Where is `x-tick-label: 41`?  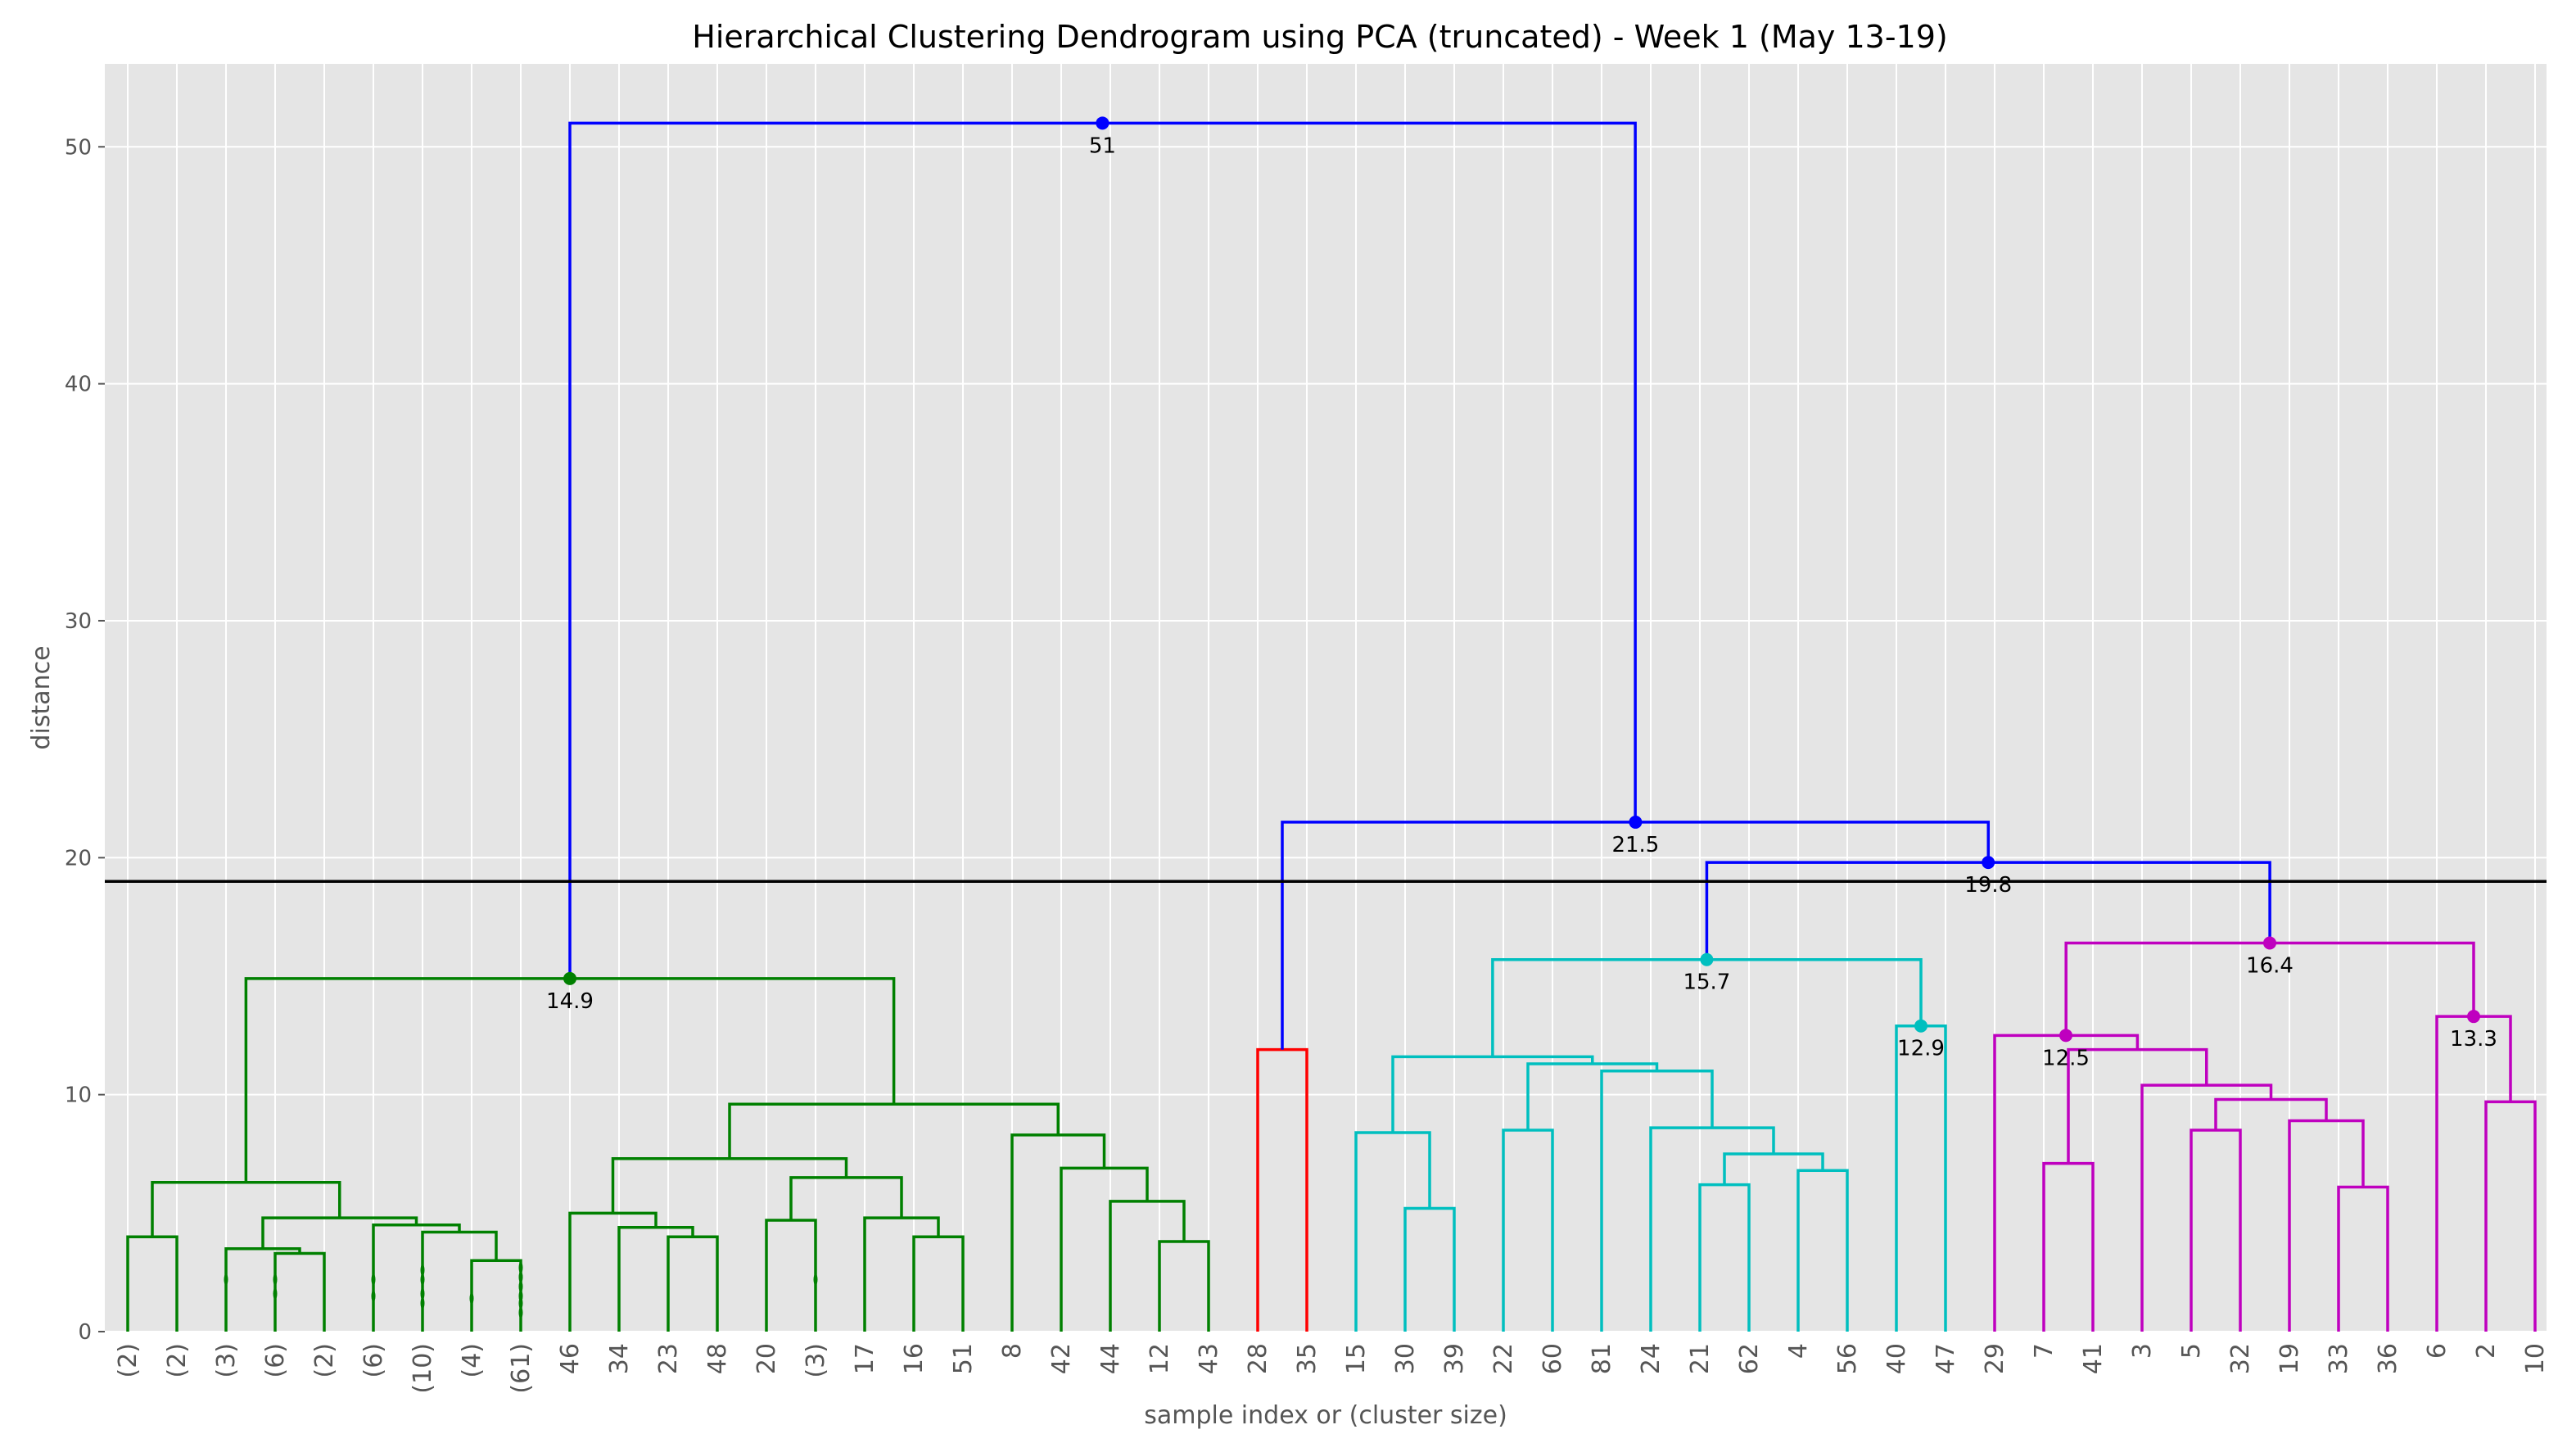
x-tick-label: 41 is located at coordinates (2093, 1358).